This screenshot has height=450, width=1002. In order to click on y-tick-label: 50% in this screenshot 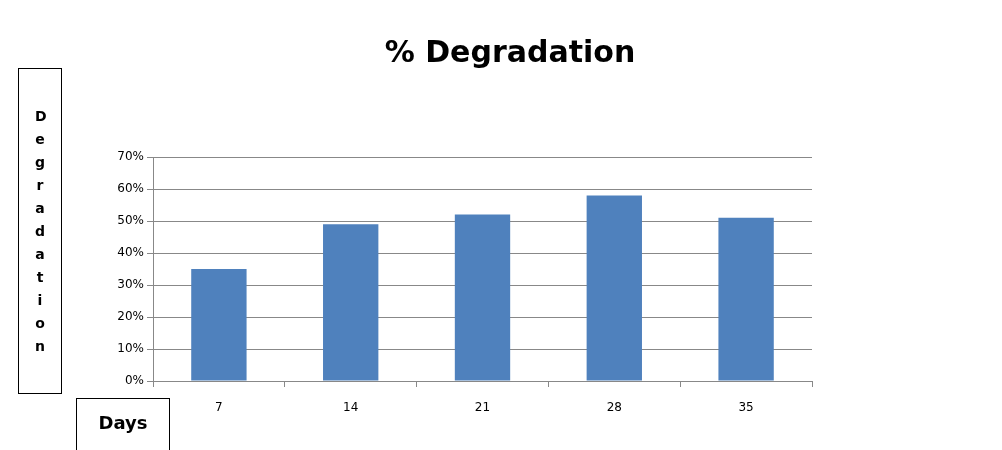, I will do `click(130, 220)`.